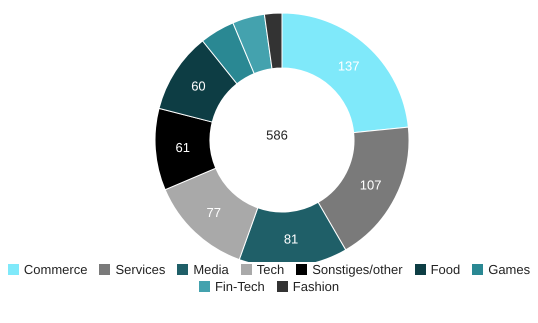  Describe the element at coordinates (509, 269) in the screenshot. I see `legend-label: Games` at that location.